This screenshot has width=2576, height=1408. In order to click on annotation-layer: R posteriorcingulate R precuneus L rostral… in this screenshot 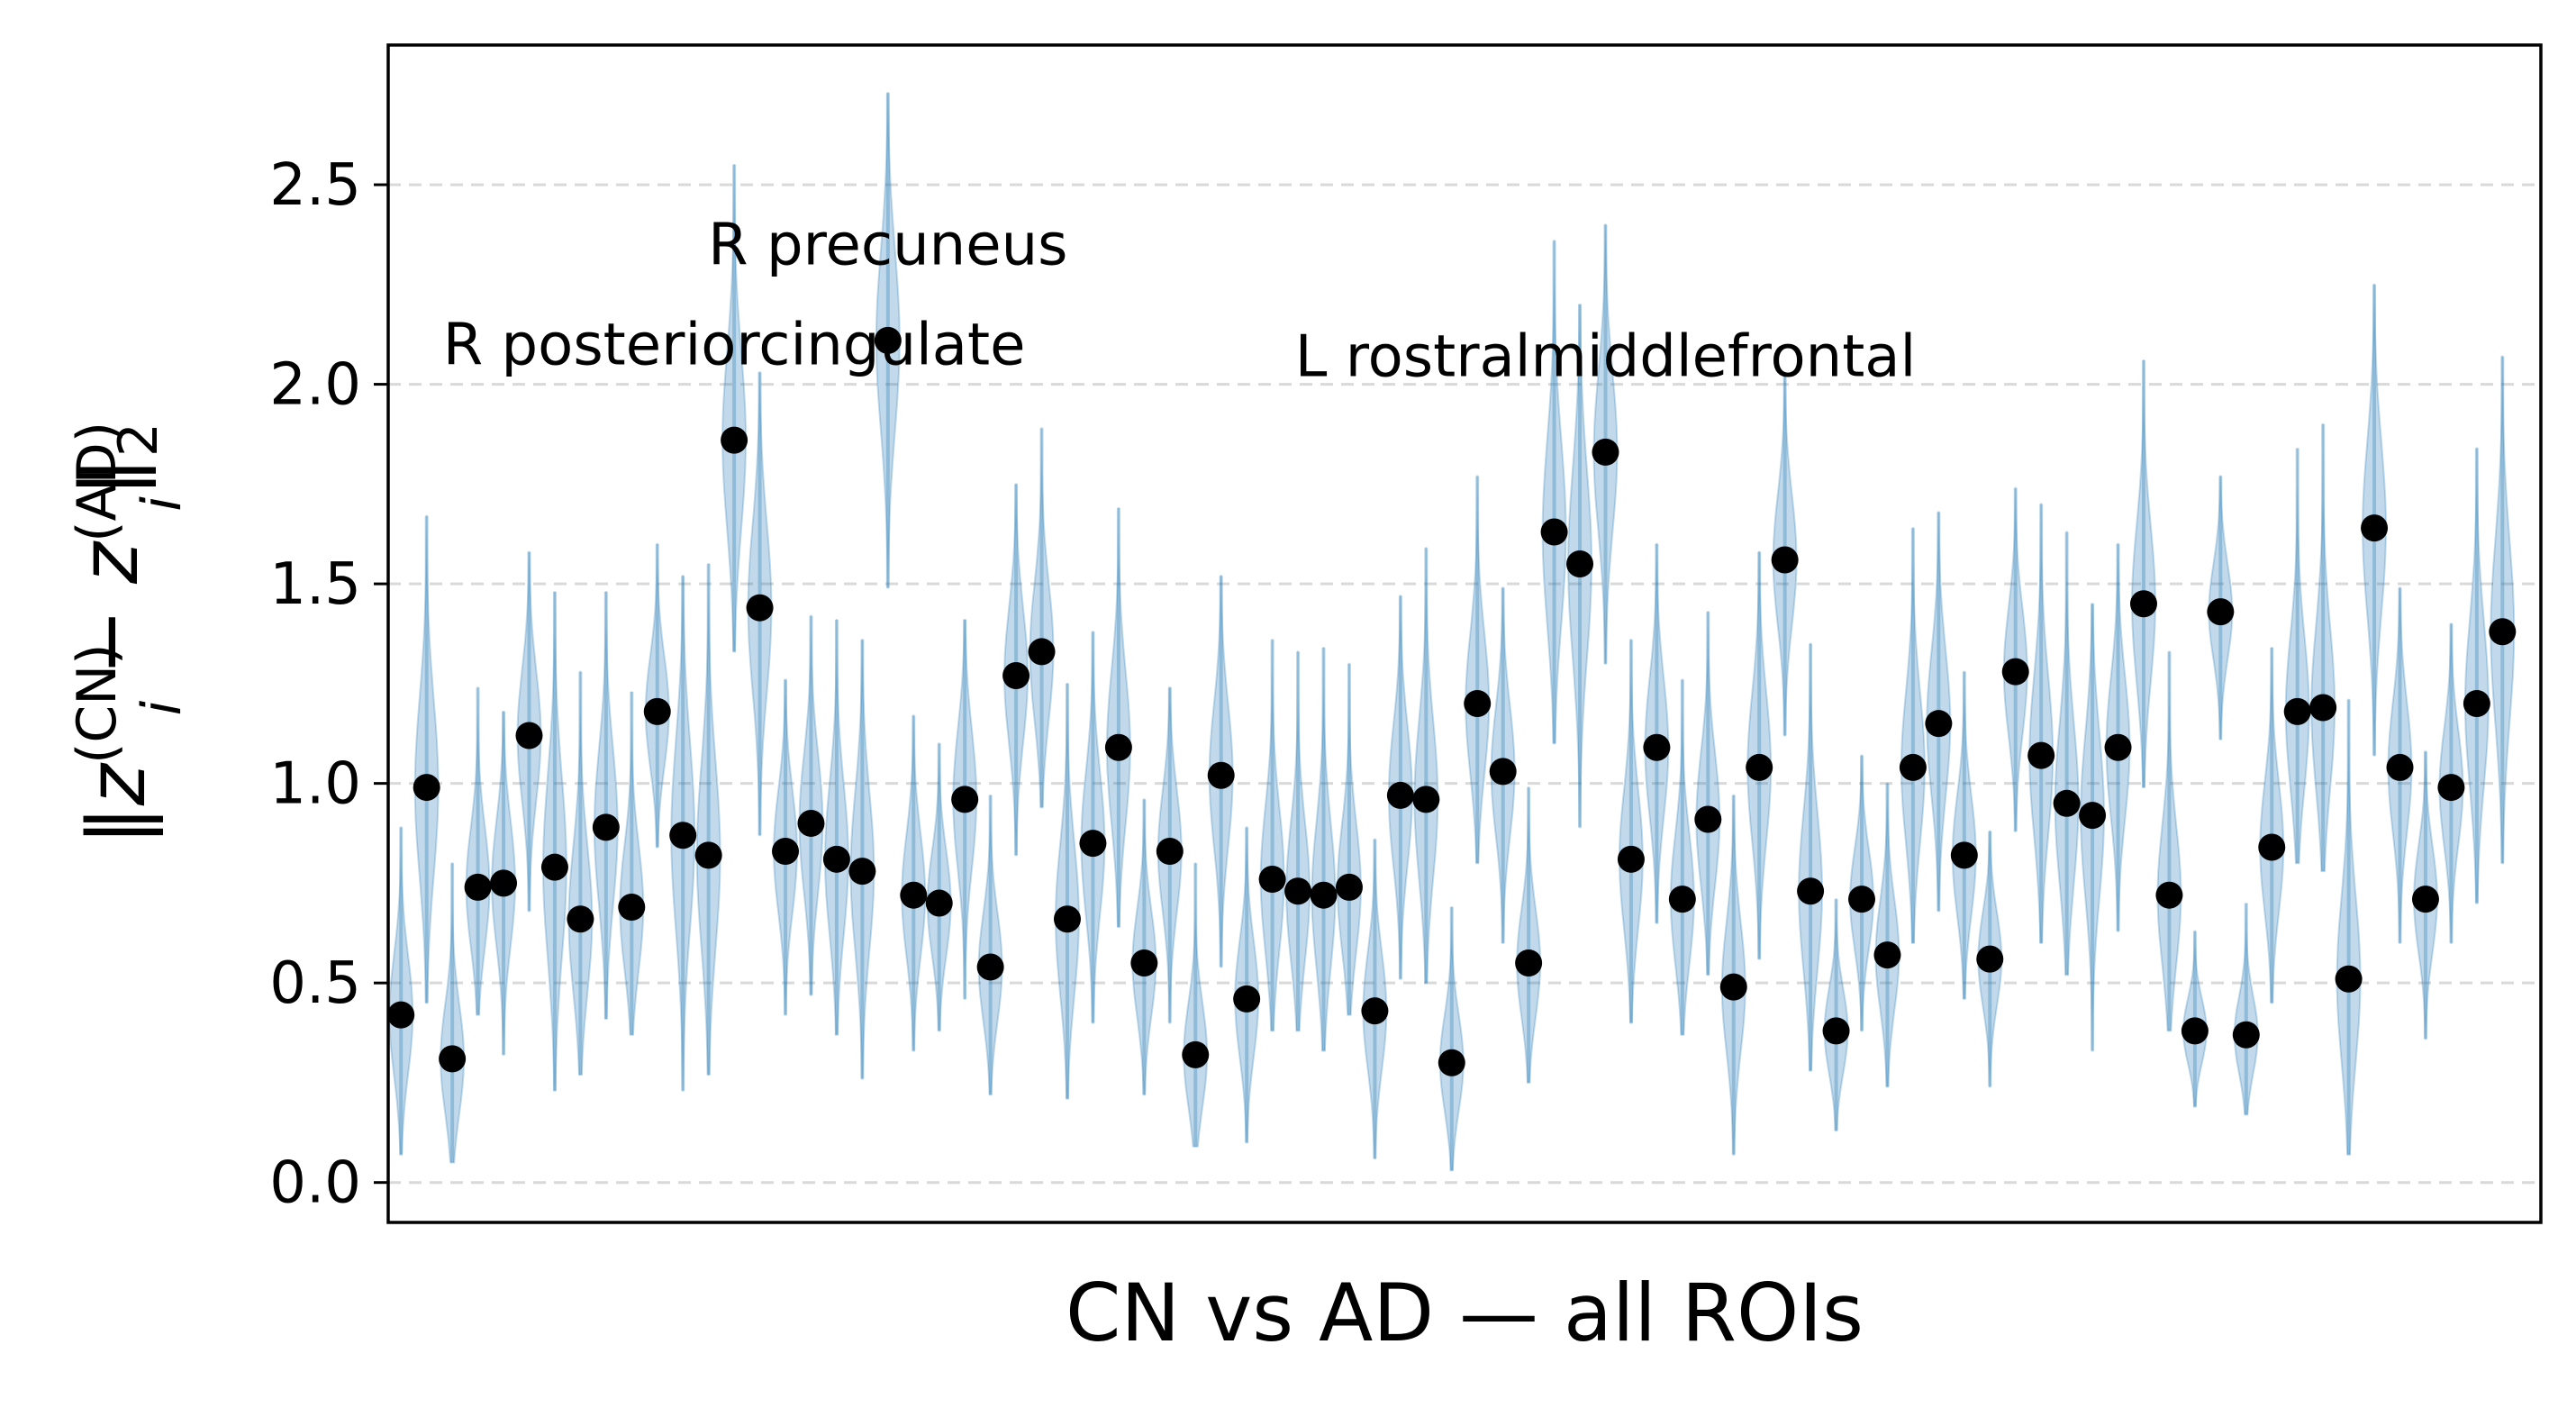, I will do `click(1180, 302)`.